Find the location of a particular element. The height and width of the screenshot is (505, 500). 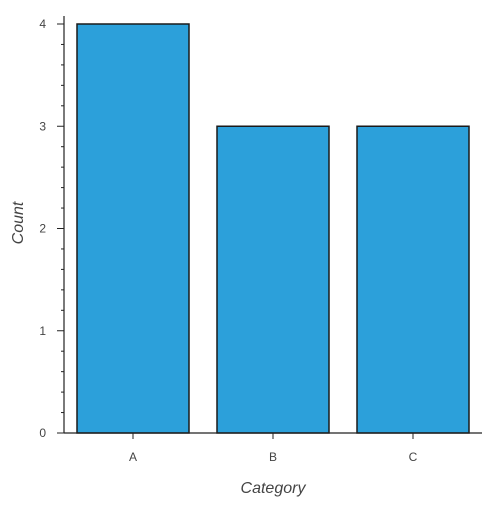

x-axis-title: Category is located at coordinates (274, 488).